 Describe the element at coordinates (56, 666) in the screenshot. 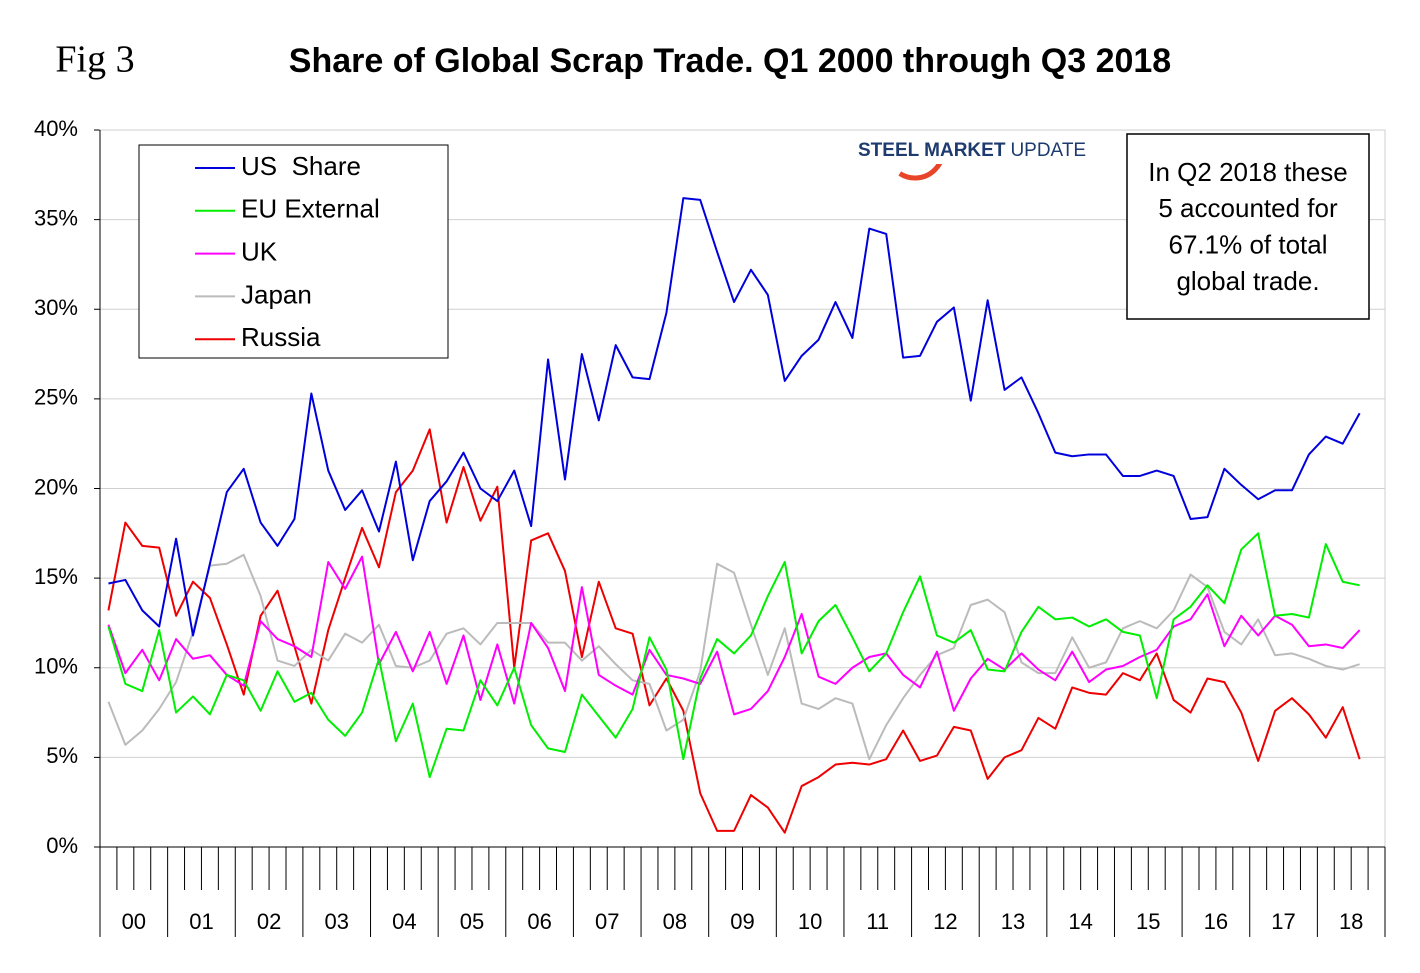

I see `y-tick-label: 10%` at that location.